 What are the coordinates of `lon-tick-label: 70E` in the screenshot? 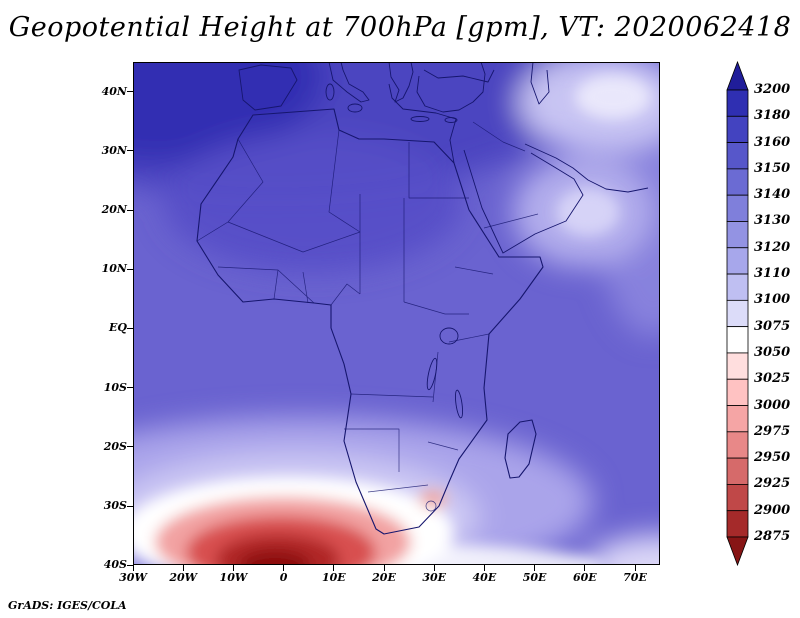 It's located at (635, 577).